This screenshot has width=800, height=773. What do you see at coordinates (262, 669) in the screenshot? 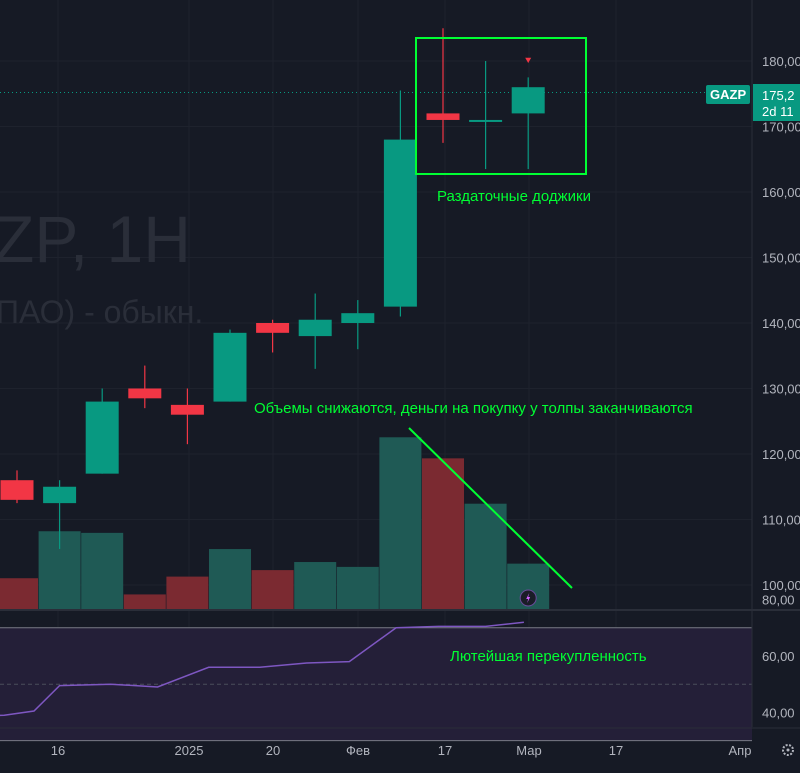
I see `rsi-line` at bounding box center [262, 669].